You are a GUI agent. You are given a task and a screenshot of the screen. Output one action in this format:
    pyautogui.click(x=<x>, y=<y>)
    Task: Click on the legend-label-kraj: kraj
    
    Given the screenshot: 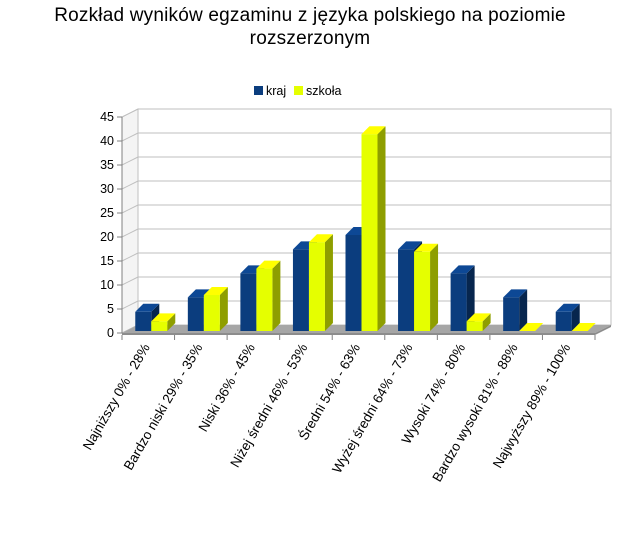 What is the action you would take?
    pyautogui.click(x=276, y=91)
    